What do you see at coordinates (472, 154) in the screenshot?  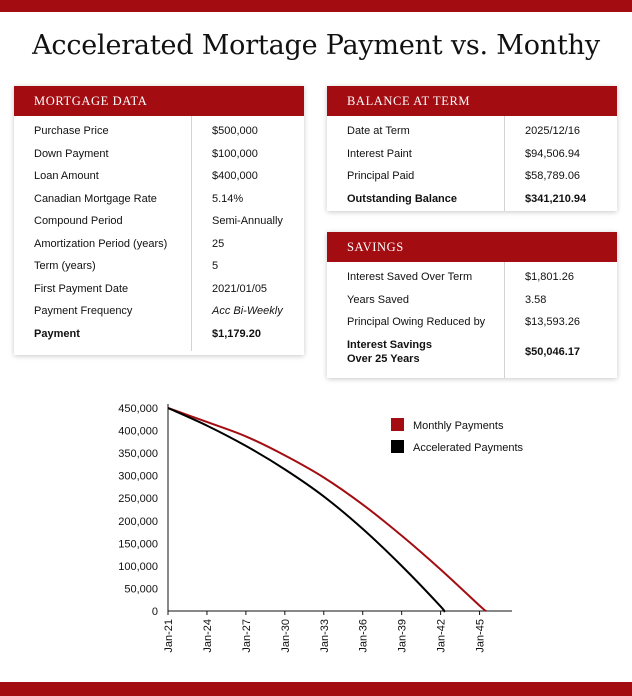 I see `table-row: Interest Paint $94,506.94` at bounding box center [472, 154].